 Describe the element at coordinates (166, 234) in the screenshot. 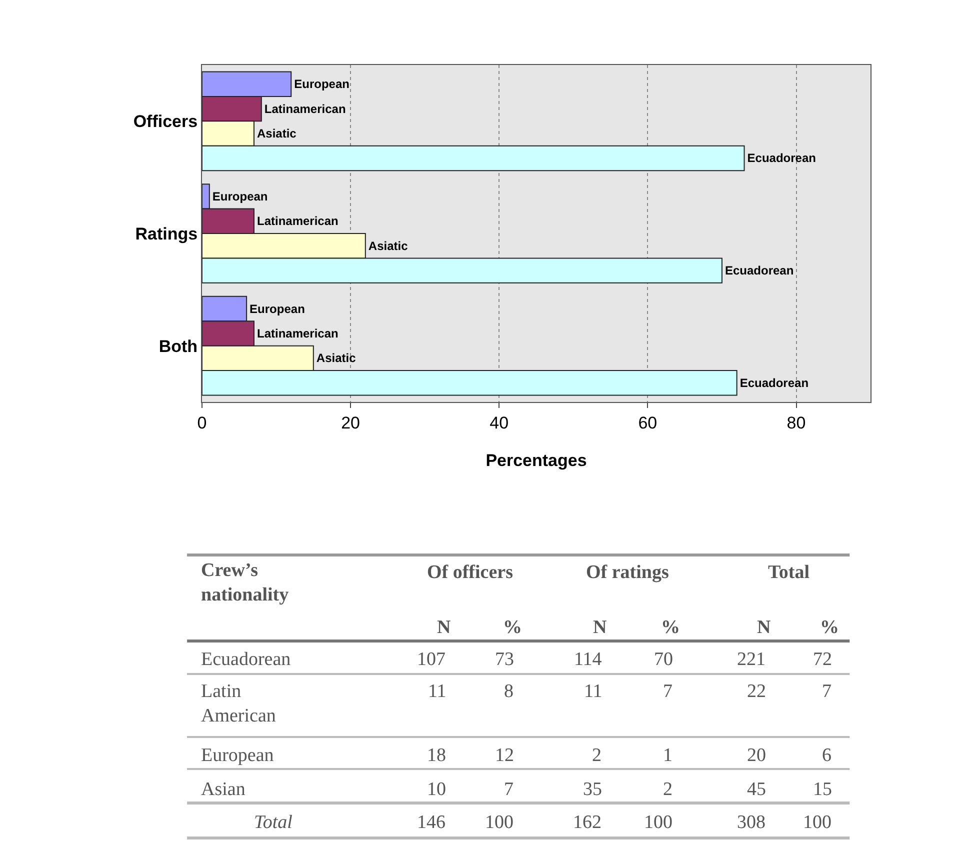

I see `y-tick-label: Ratings` at that location.